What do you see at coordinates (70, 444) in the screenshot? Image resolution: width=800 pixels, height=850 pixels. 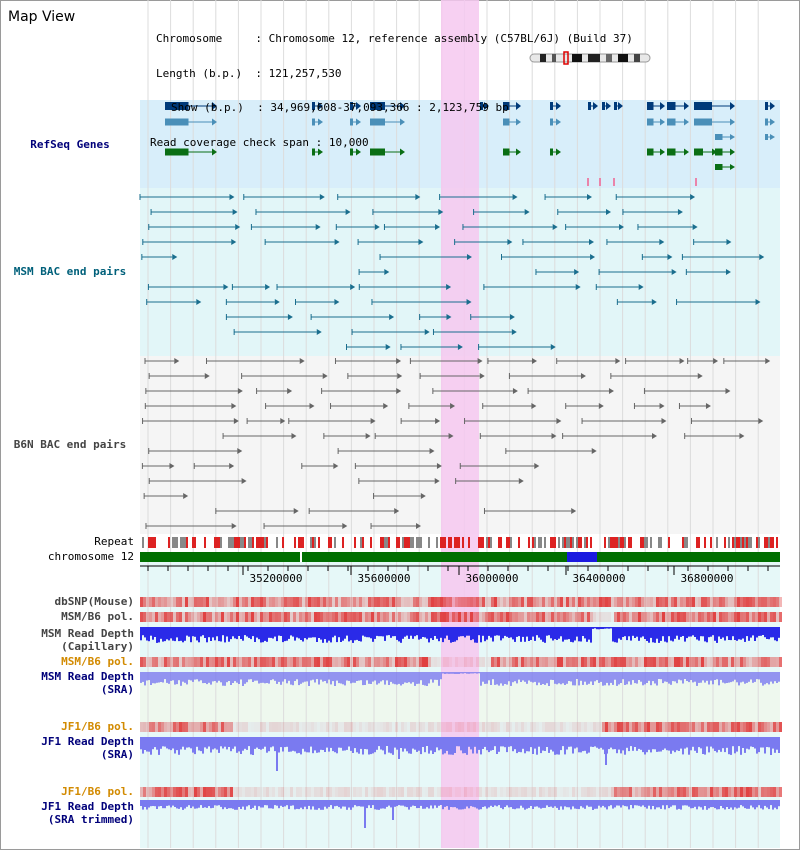 I see `track-label-b6n-bac: B6N BAC end pairs` at bounding box center [70, 444].